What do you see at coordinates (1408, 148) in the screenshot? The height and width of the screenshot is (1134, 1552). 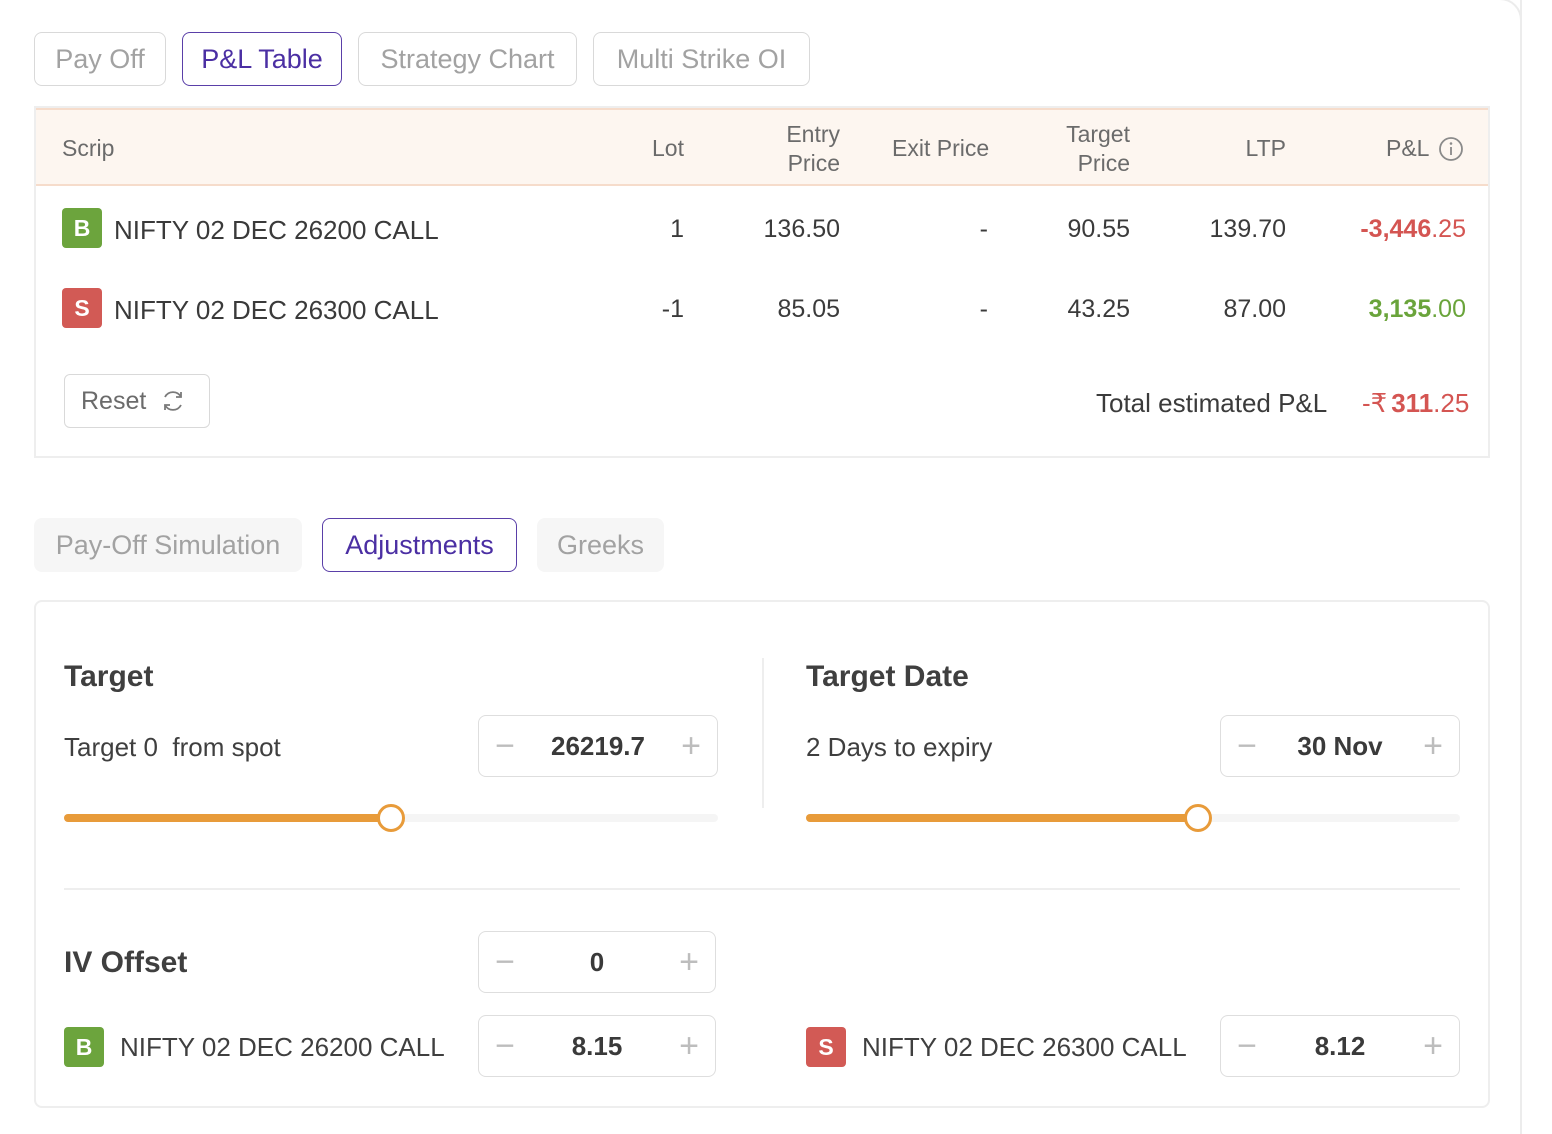 I see `header-pnl: P&L` at bounding box center [1408, 148].